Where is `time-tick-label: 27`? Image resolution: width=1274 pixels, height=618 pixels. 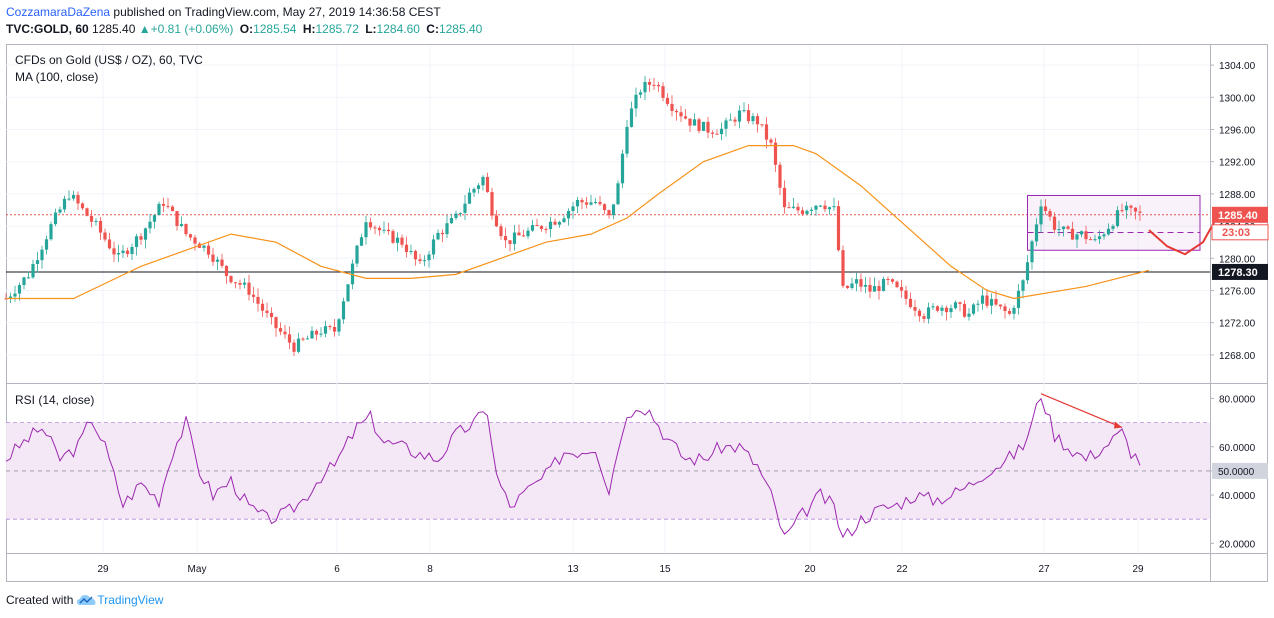
time-tick-label: 27 is located at coordinates (1044, 569).